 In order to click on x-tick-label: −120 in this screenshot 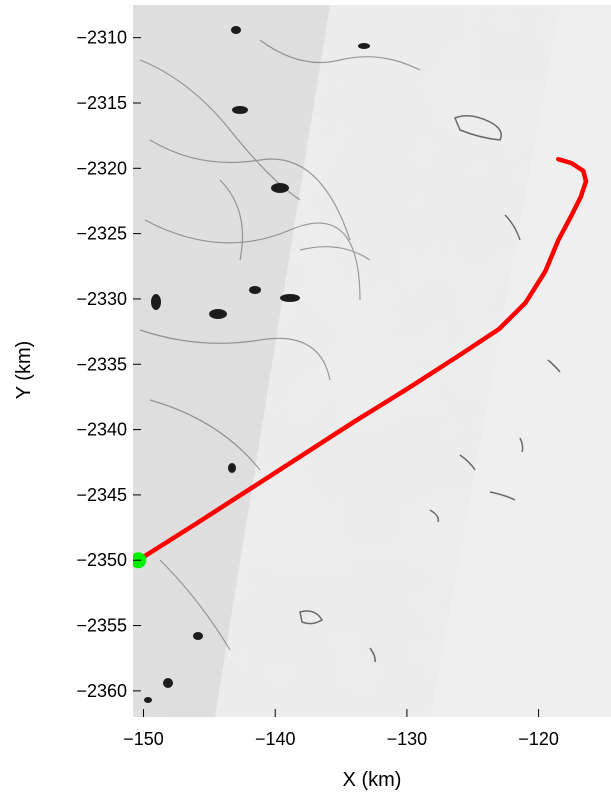, I will do `click(538, 739)`.